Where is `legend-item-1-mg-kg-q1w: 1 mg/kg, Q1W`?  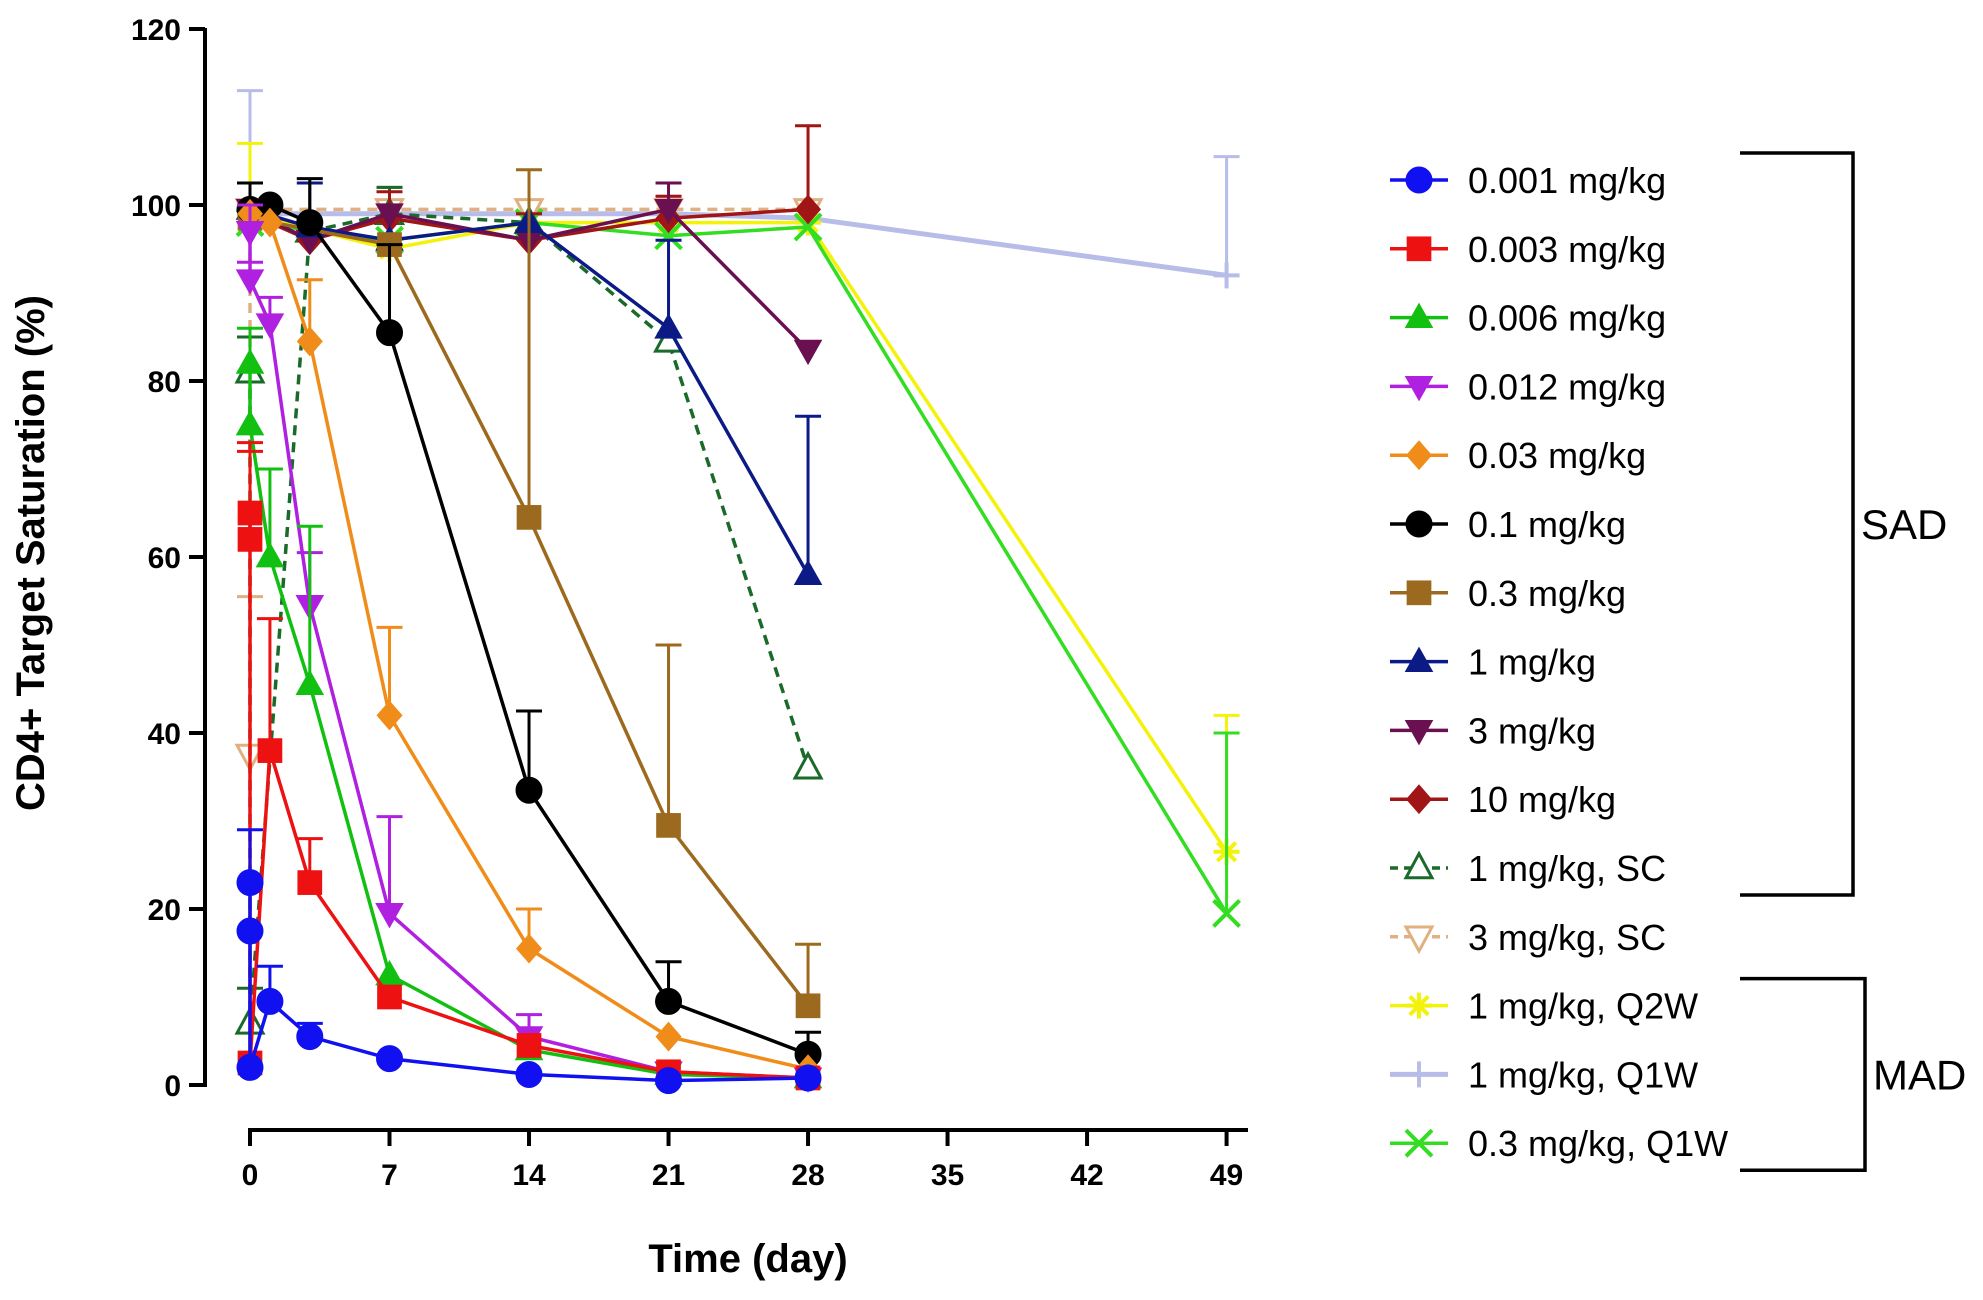 legend-item-1-mg-kg-q1w: 1 mg/kg, Q1W is located at coordinates (1544, 1074).